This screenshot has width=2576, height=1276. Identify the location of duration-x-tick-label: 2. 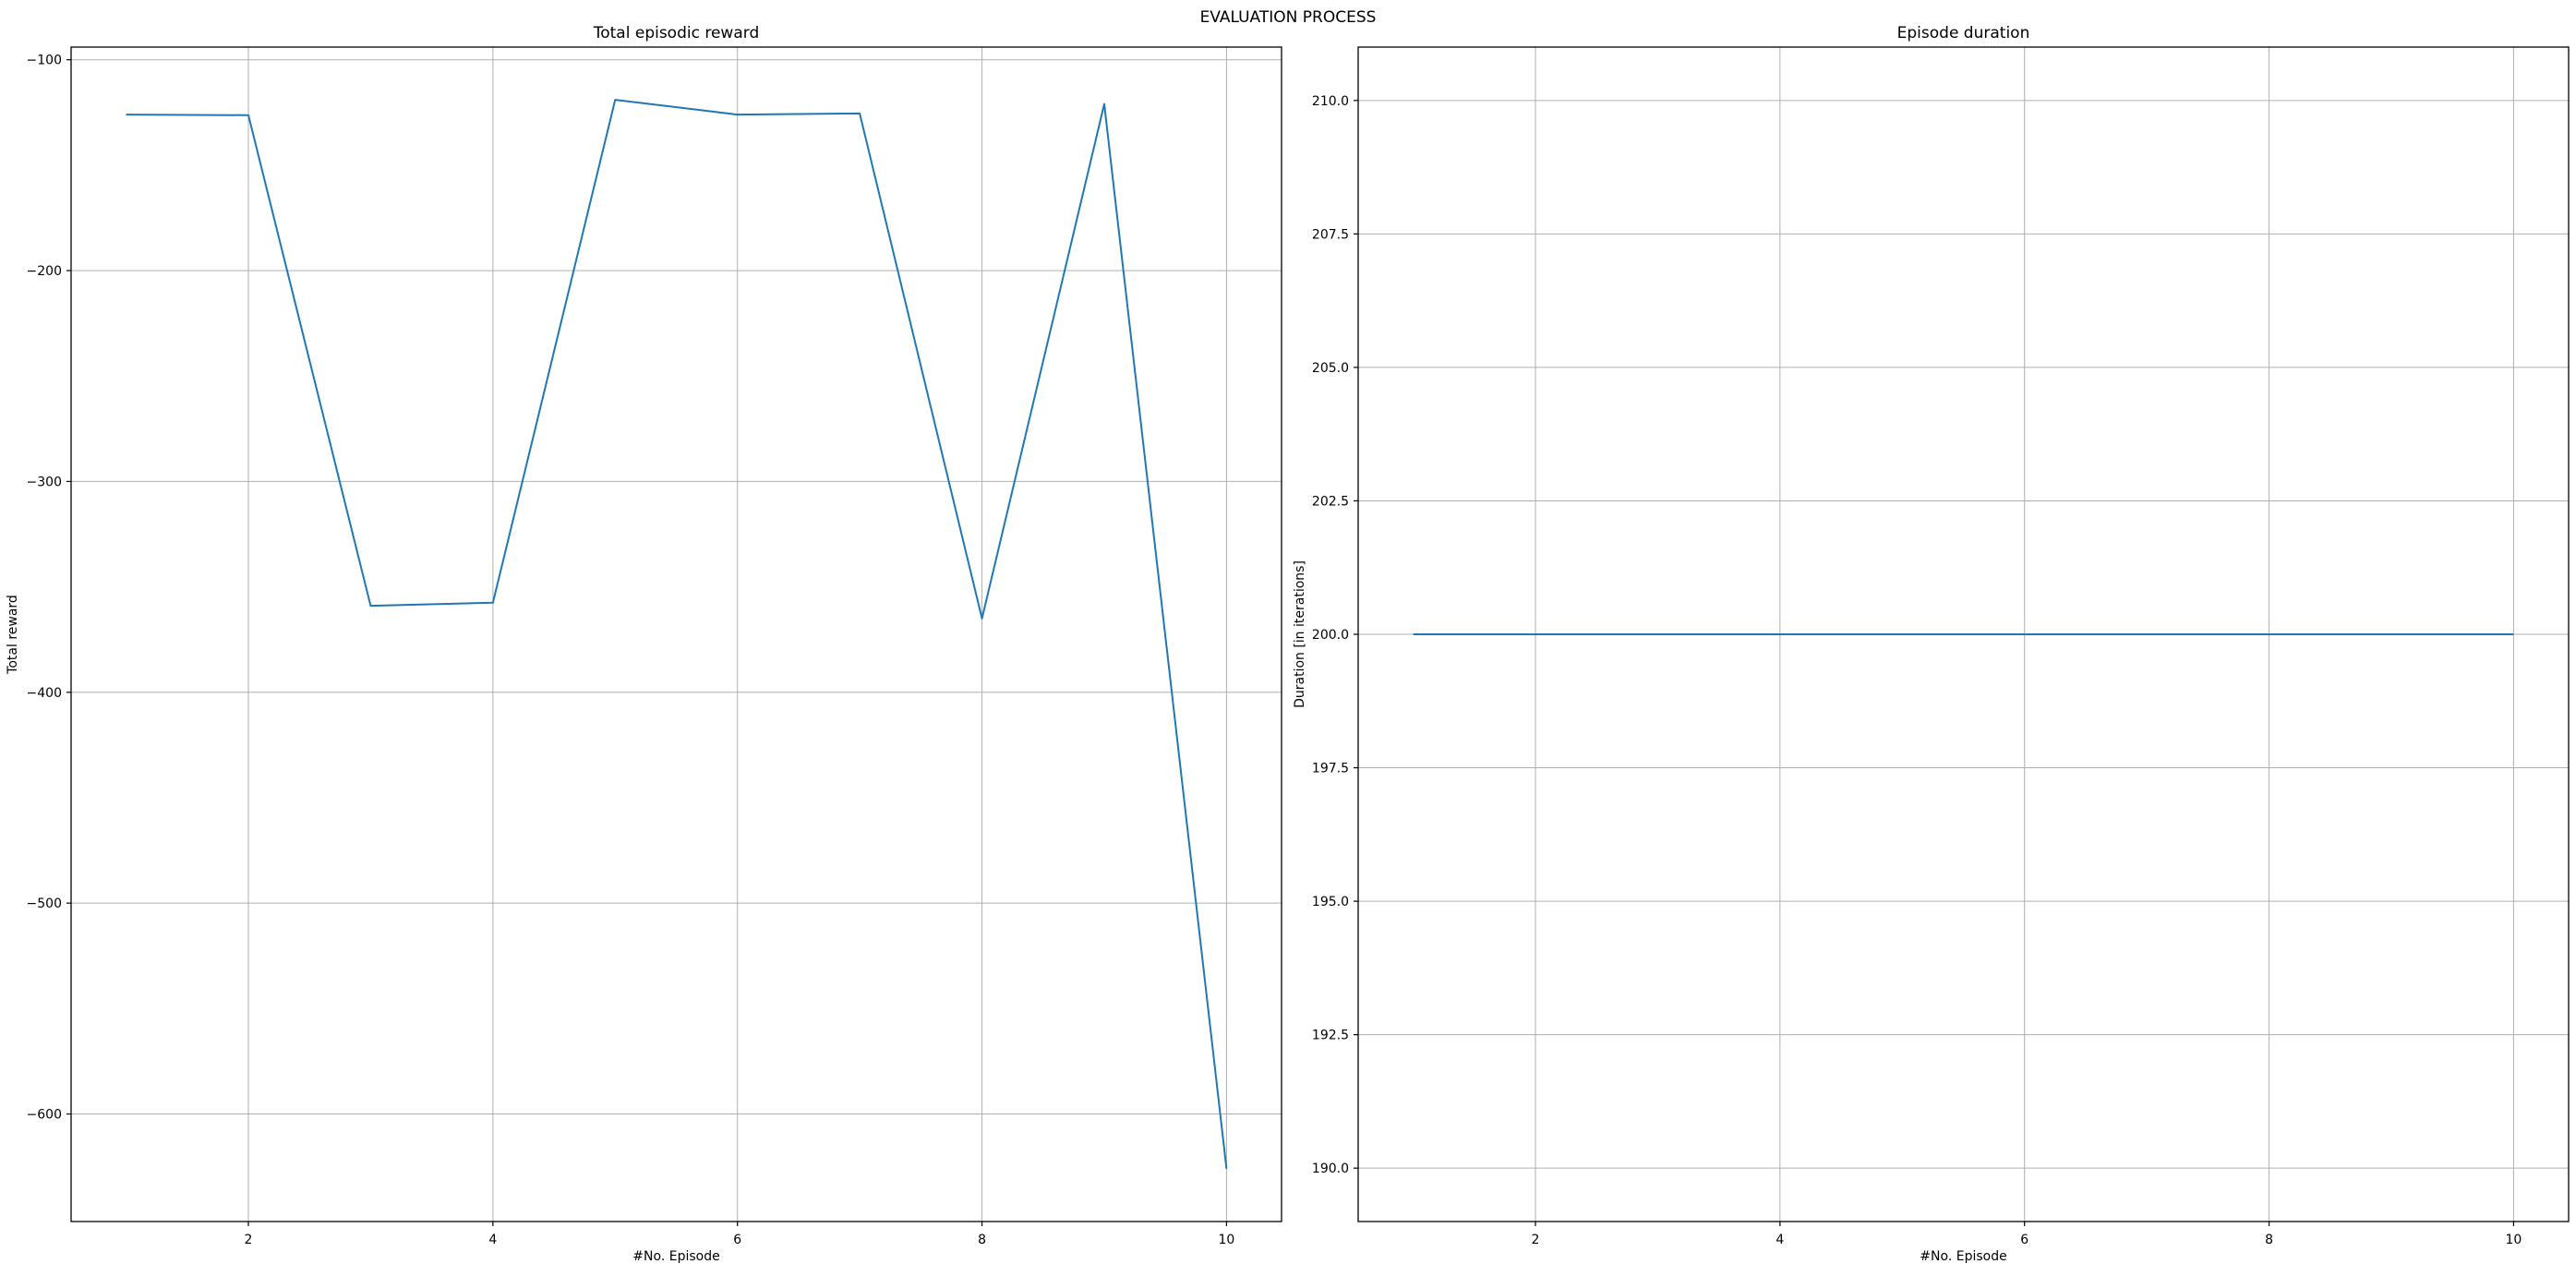
(1536, 1240).